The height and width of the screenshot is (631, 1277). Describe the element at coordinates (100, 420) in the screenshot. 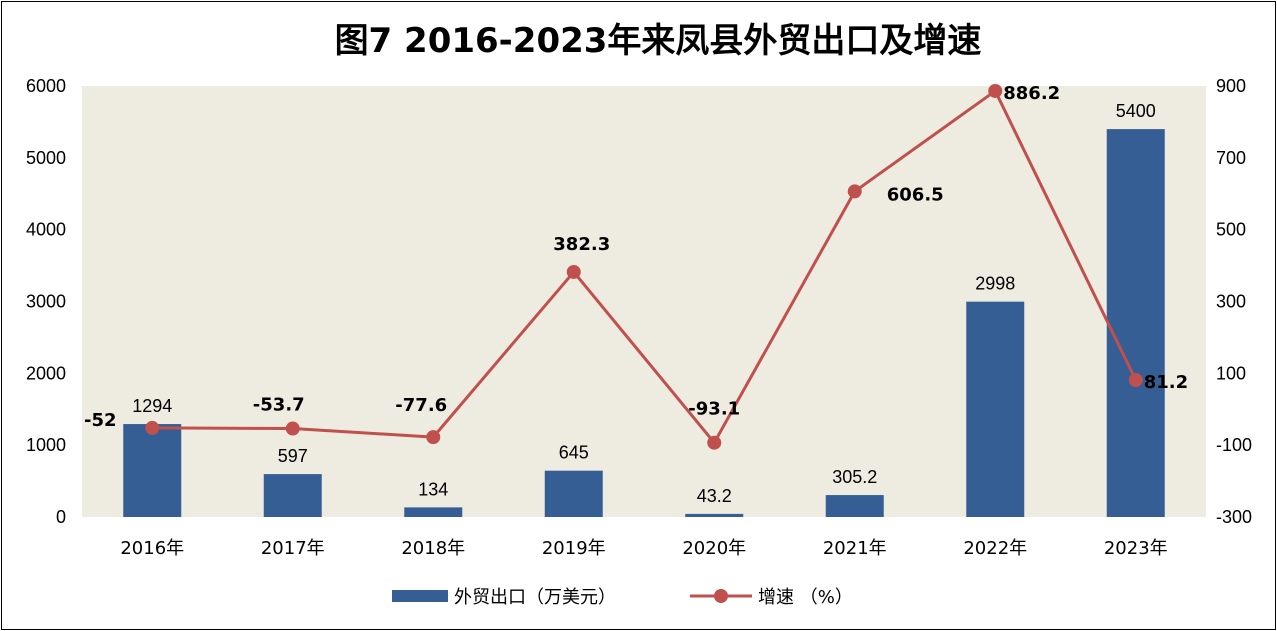

I see `growth-rate-label: -52` at that location.